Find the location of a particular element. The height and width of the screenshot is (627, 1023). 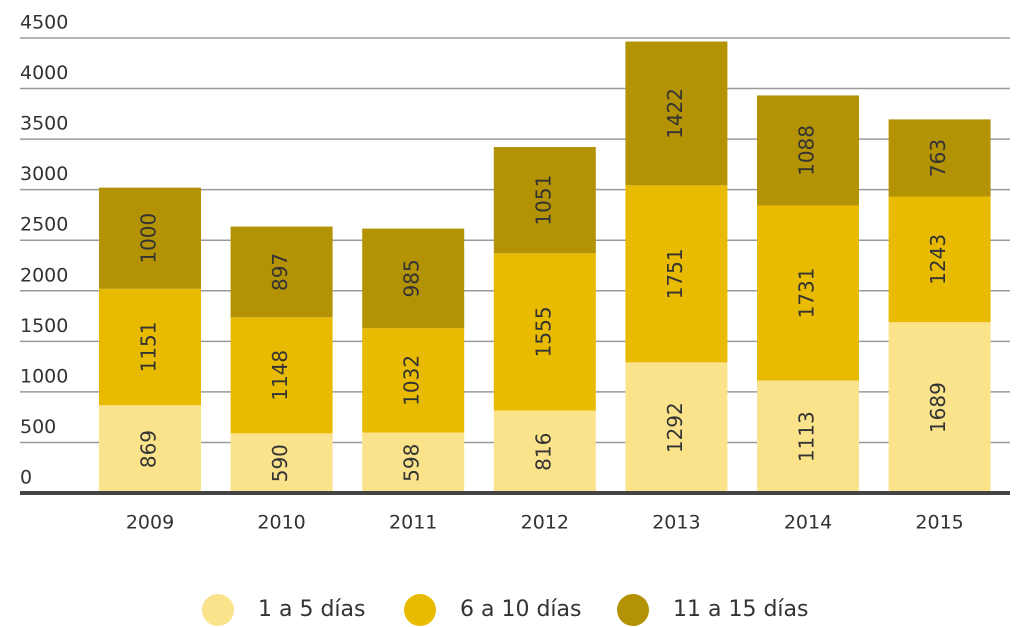

value-label: 598 is located at coordinates (412, 463).